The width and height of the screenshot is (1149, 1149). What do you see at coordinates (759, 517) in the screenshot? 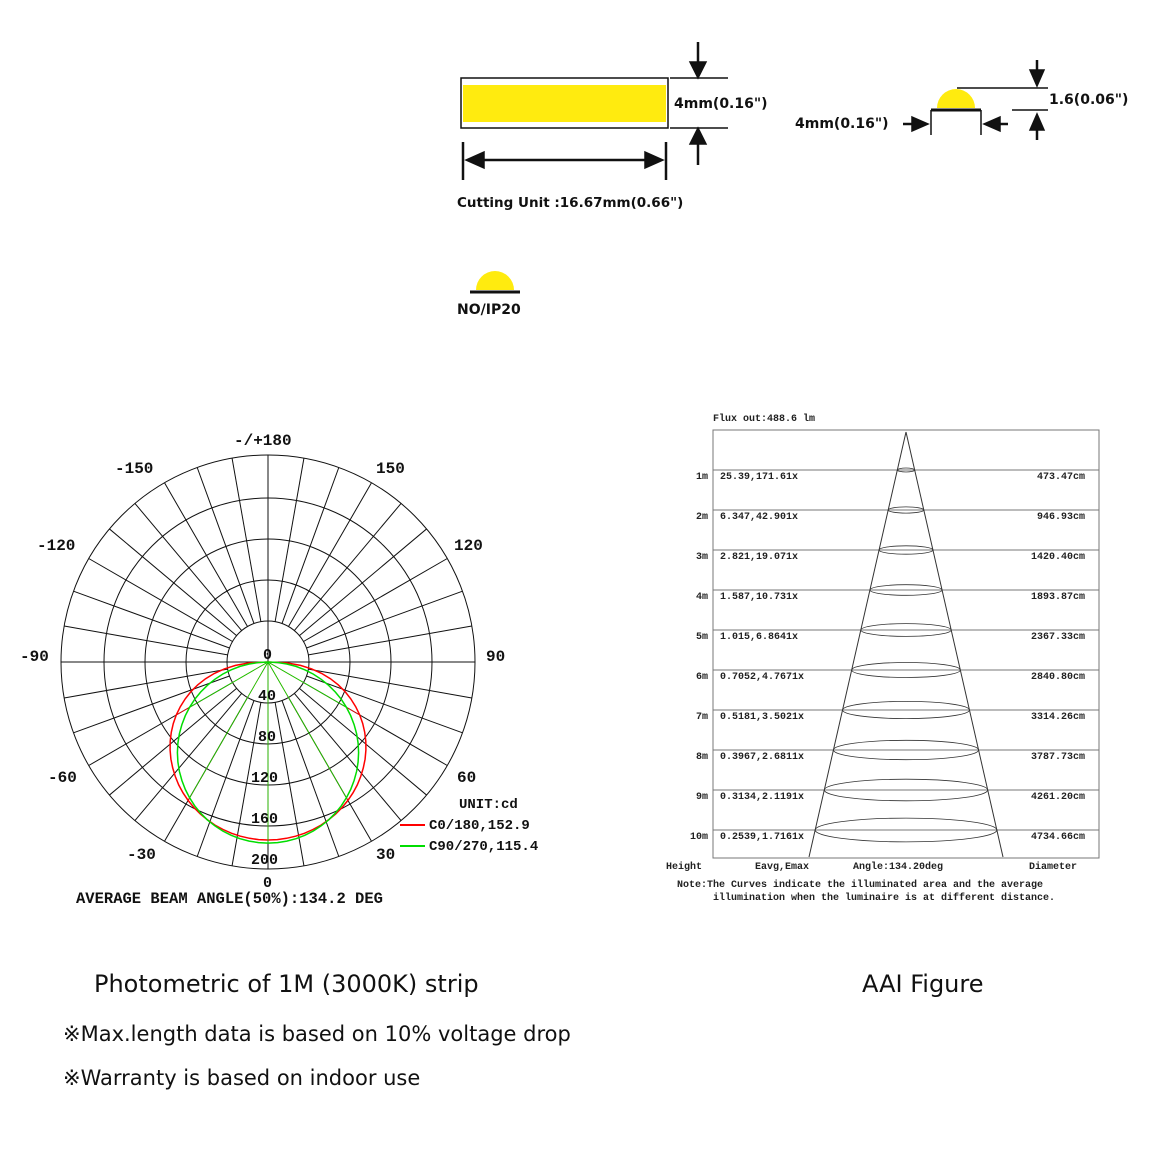
I see `row-illuminance: 6.347,42.901x` at bounding box center [759, 517].